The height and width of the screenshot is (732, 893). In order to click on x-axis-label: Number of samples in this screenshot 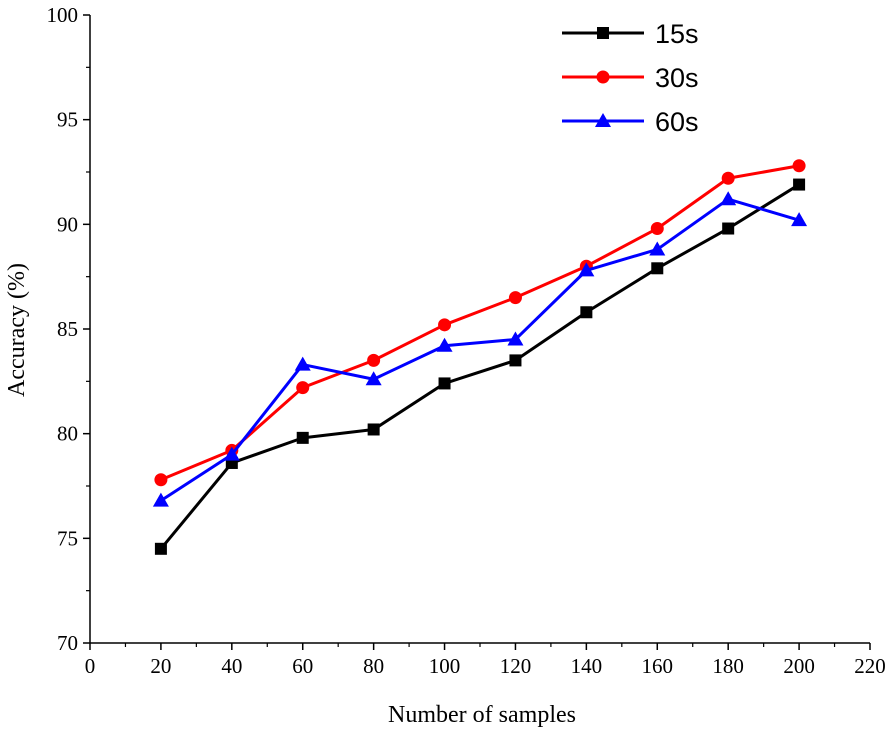, I will do `click(482, 715)`.